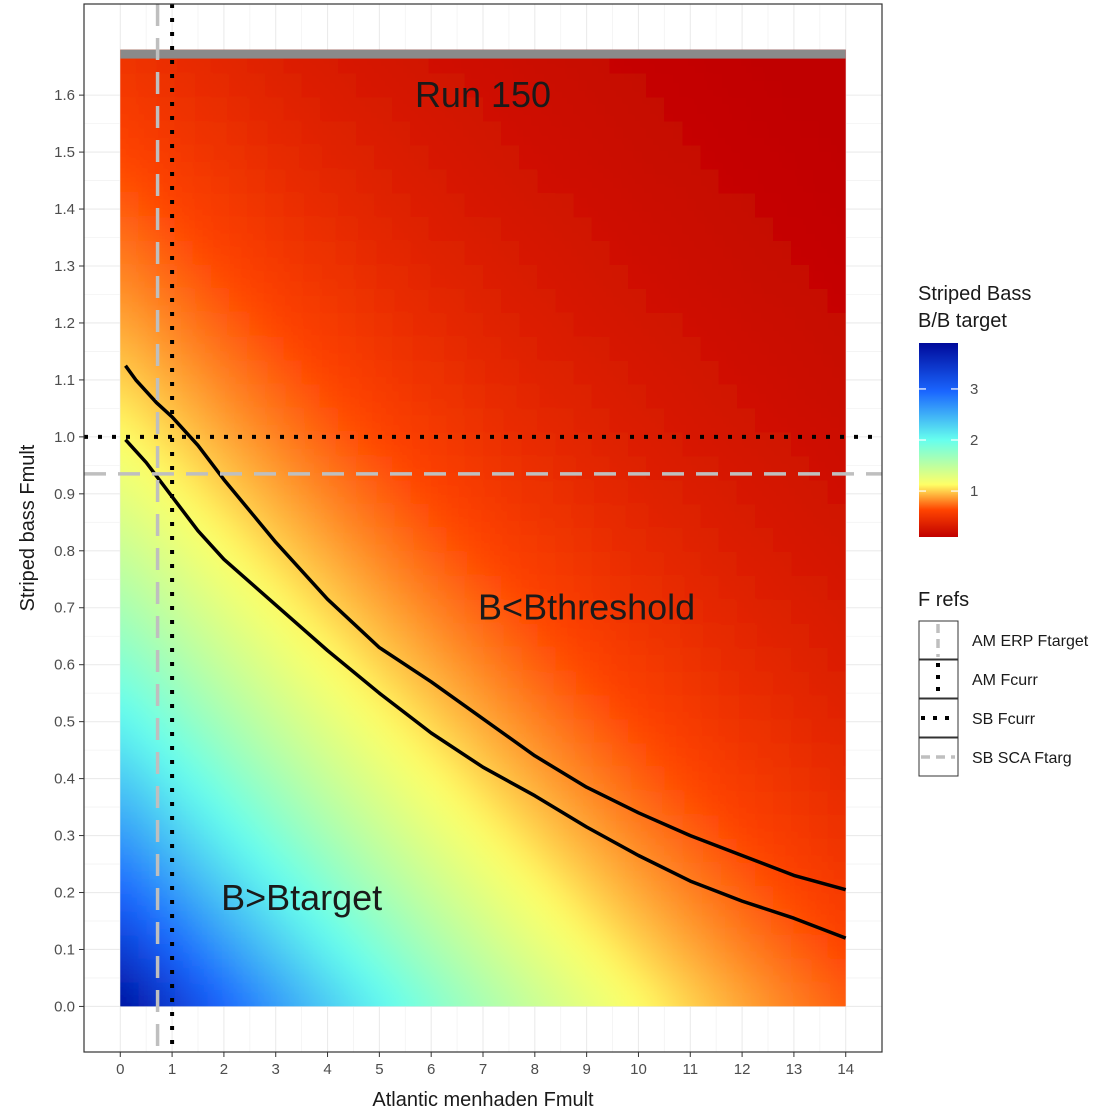  I want to click on y-tick-label: 1.3, so click(64, 266).